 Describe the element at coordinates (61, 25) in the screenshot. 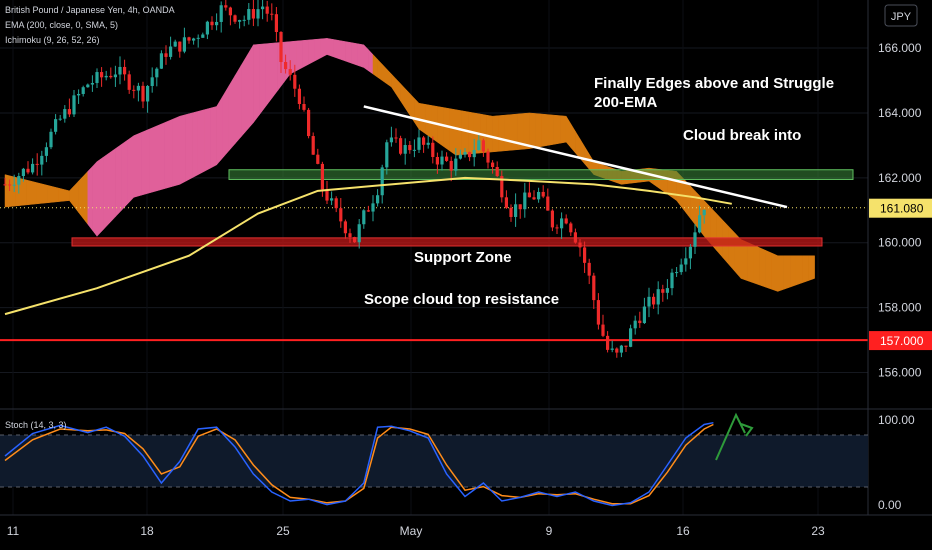

I see `ema-legend: EMA (200, close, 0, SMA, 5)` at that location.